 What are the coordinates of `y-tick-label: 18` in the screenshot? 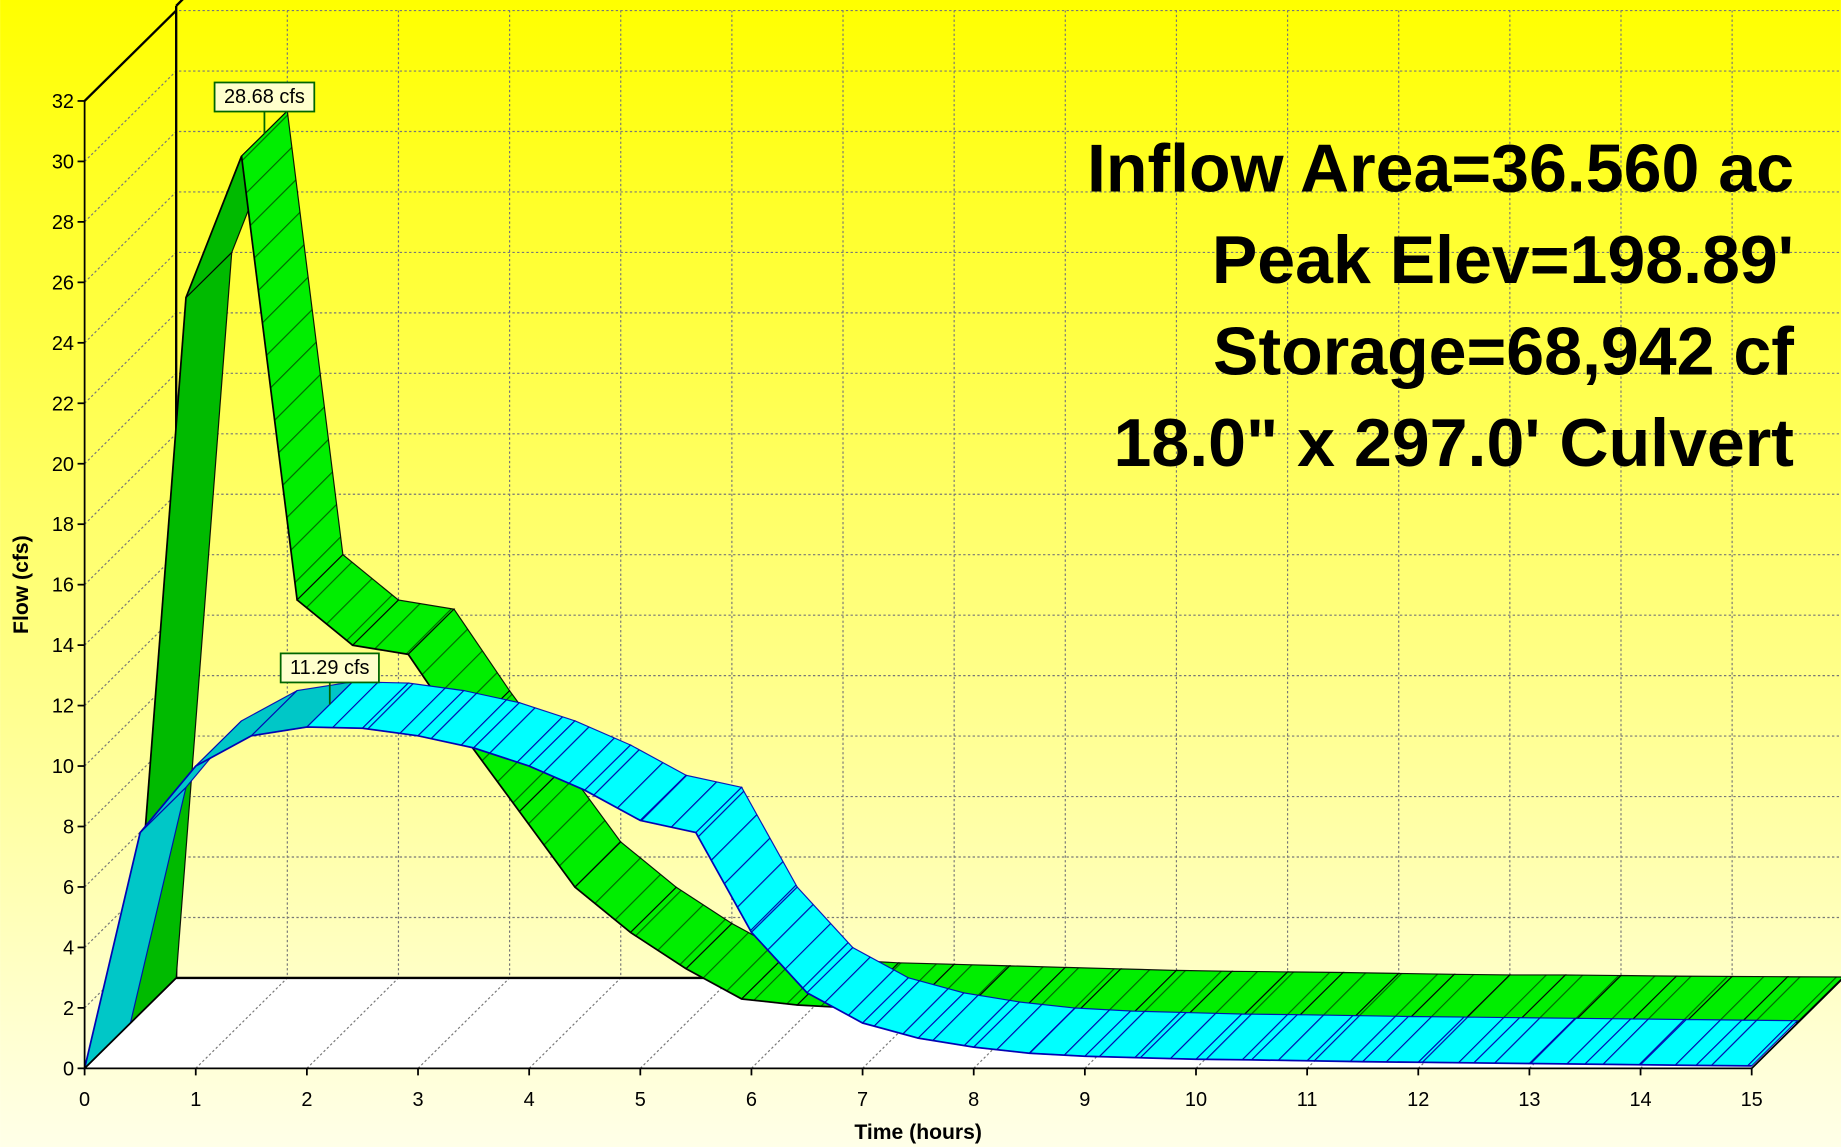 It's located at (63, 525).